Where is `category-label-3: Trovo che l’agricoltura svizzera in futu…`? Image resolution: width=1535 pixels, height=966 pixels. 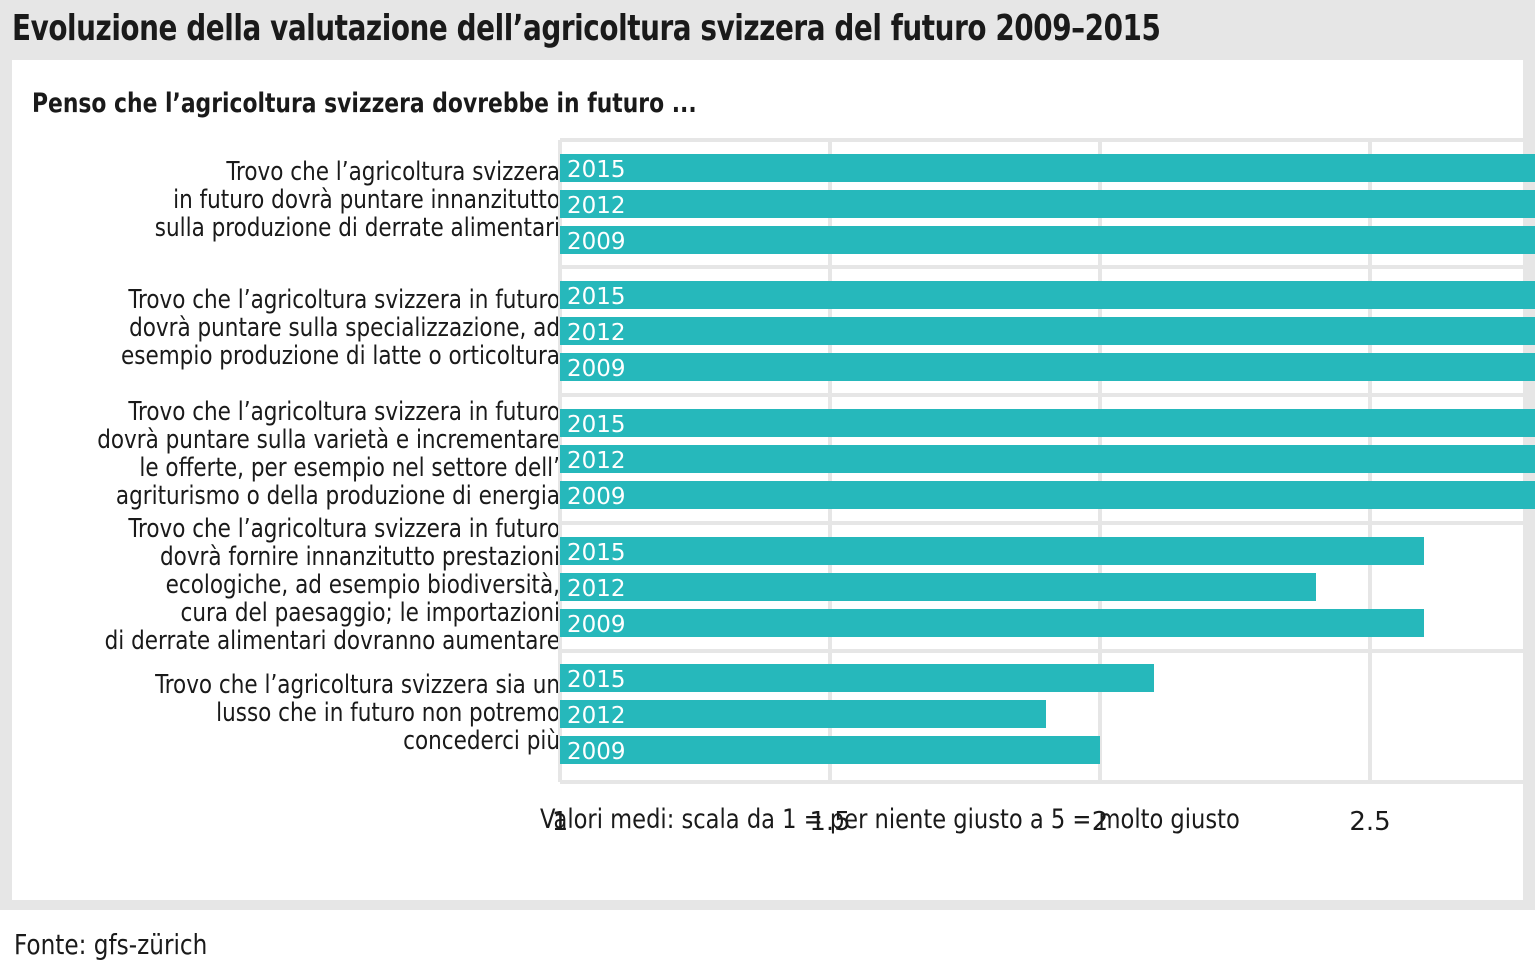
category-label-3: Trovo che l’agricoltura svizzera in futu… is located at coordinates (328, 454).